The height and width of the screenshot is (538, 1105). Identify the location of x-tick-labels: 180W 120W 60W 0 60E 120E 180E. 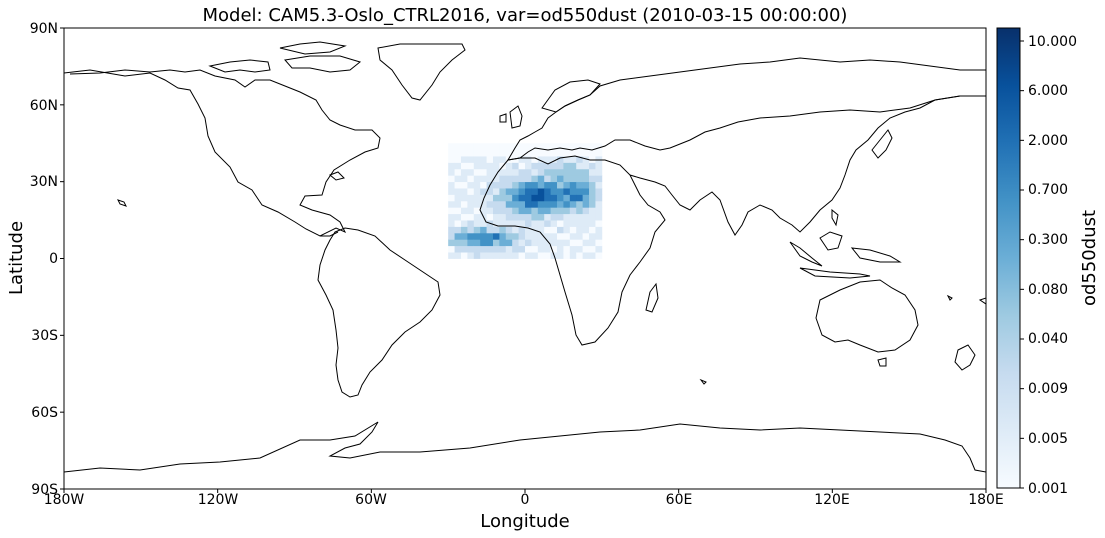
(524, 500).